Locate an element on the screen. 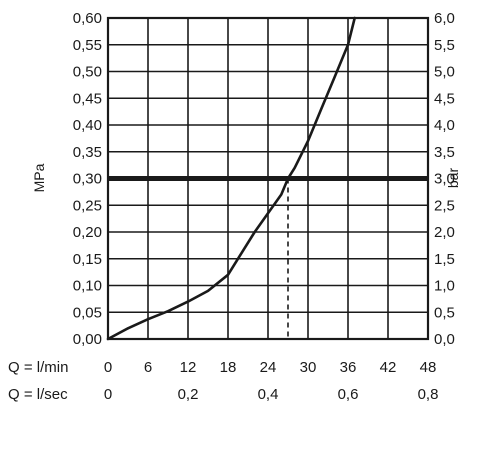 The height and width of the screenshot is (456, 488). x-tick-label-lsec: 0,6 is located at coordinates (348, 394).